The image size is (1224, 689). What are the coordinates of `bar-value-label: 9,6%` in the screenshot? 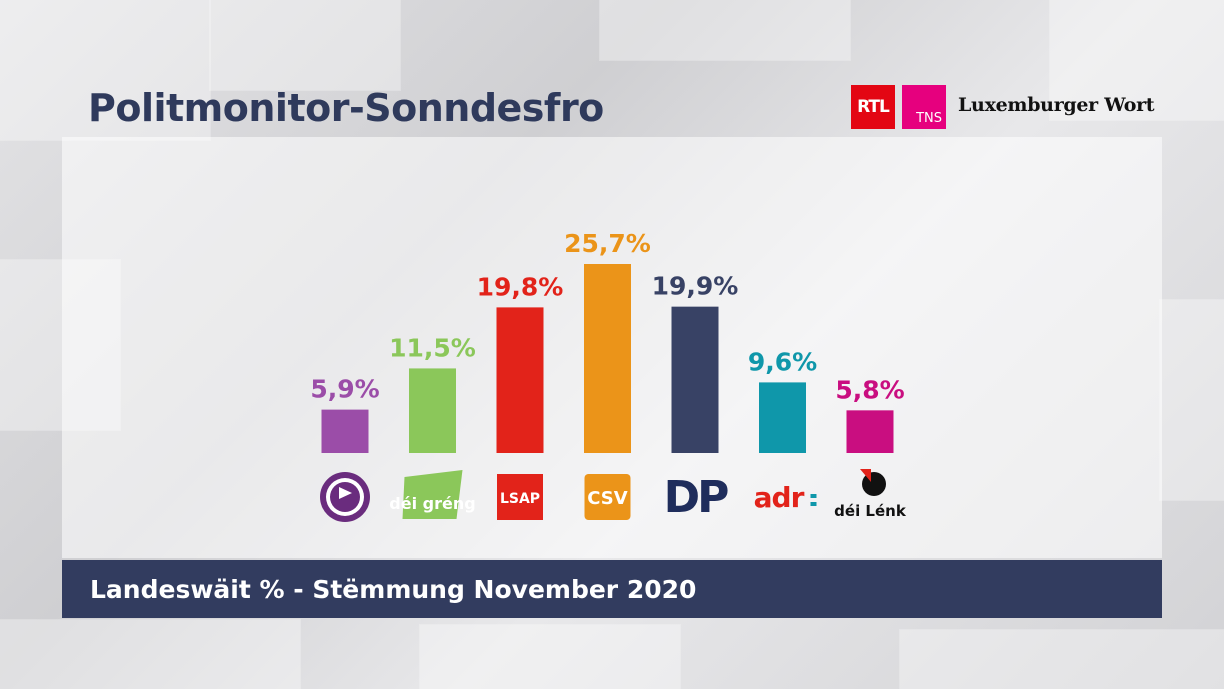 It's located at (782, 361).